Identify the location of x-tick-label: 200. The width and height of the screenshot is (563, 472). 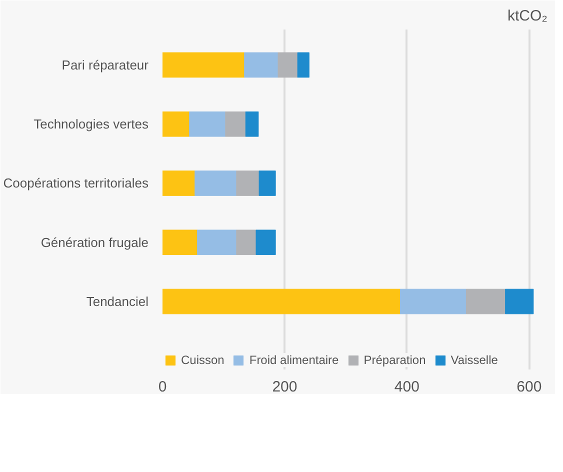
(285, 387).